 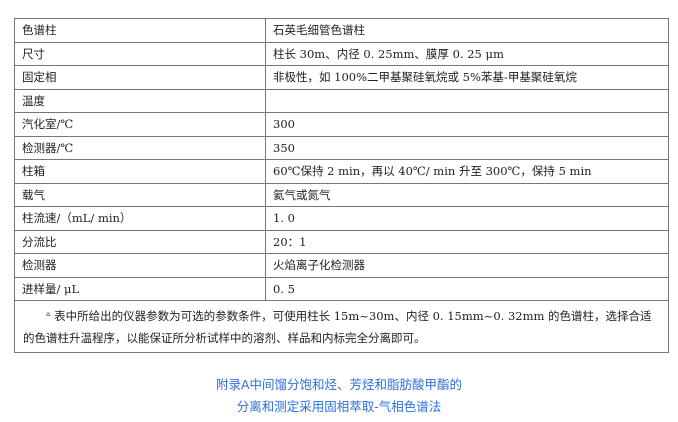 What do you see at coordinates (140, 147) in the screenshot?
I see `param-name: 检测器/℃` at bounding box center [140, 147].